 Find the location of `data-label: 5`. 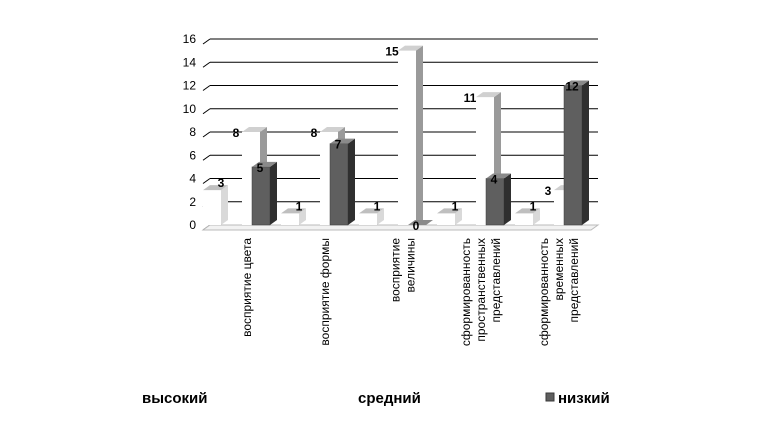

data-label: 5 is located at coordinates (260, 168).